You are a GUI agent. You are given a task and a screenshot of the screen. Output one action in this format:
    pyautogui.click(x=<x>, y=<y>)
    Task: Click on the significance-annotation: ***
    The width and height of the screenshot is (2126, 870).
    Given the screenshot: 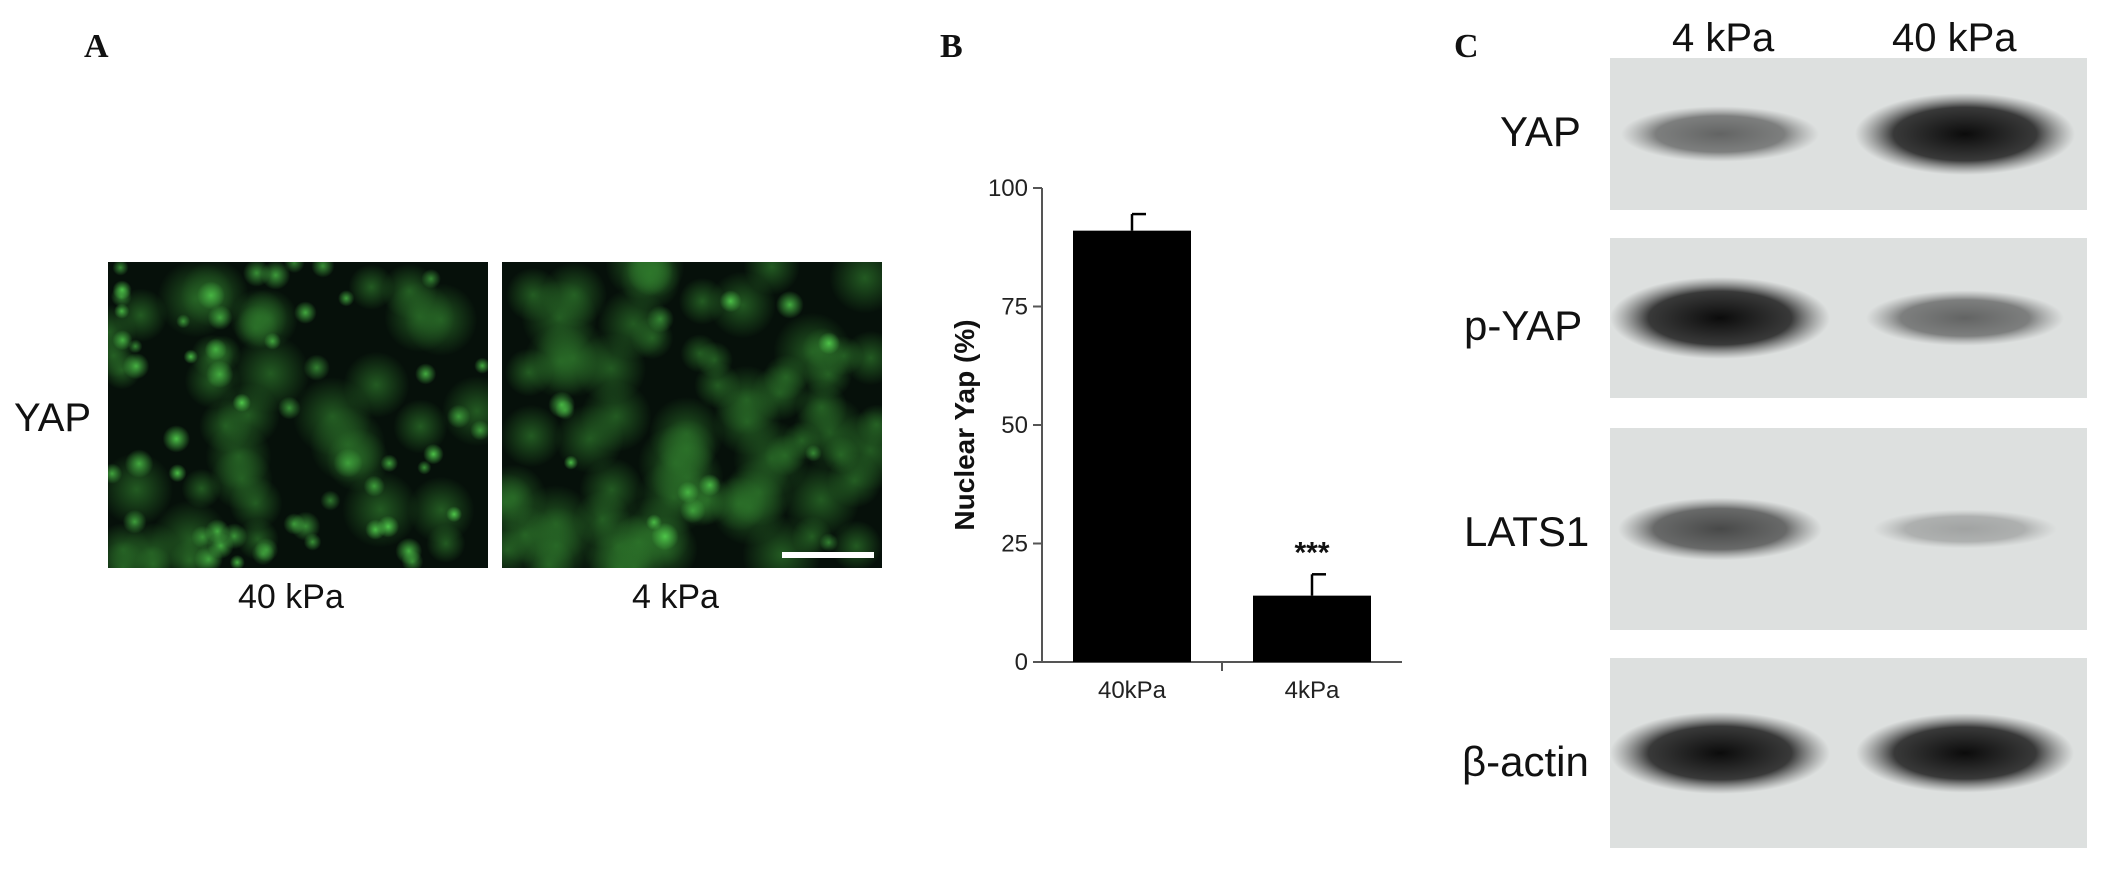 What is the action you would take?
    pyautogui.click(x=1311, y=552)
    